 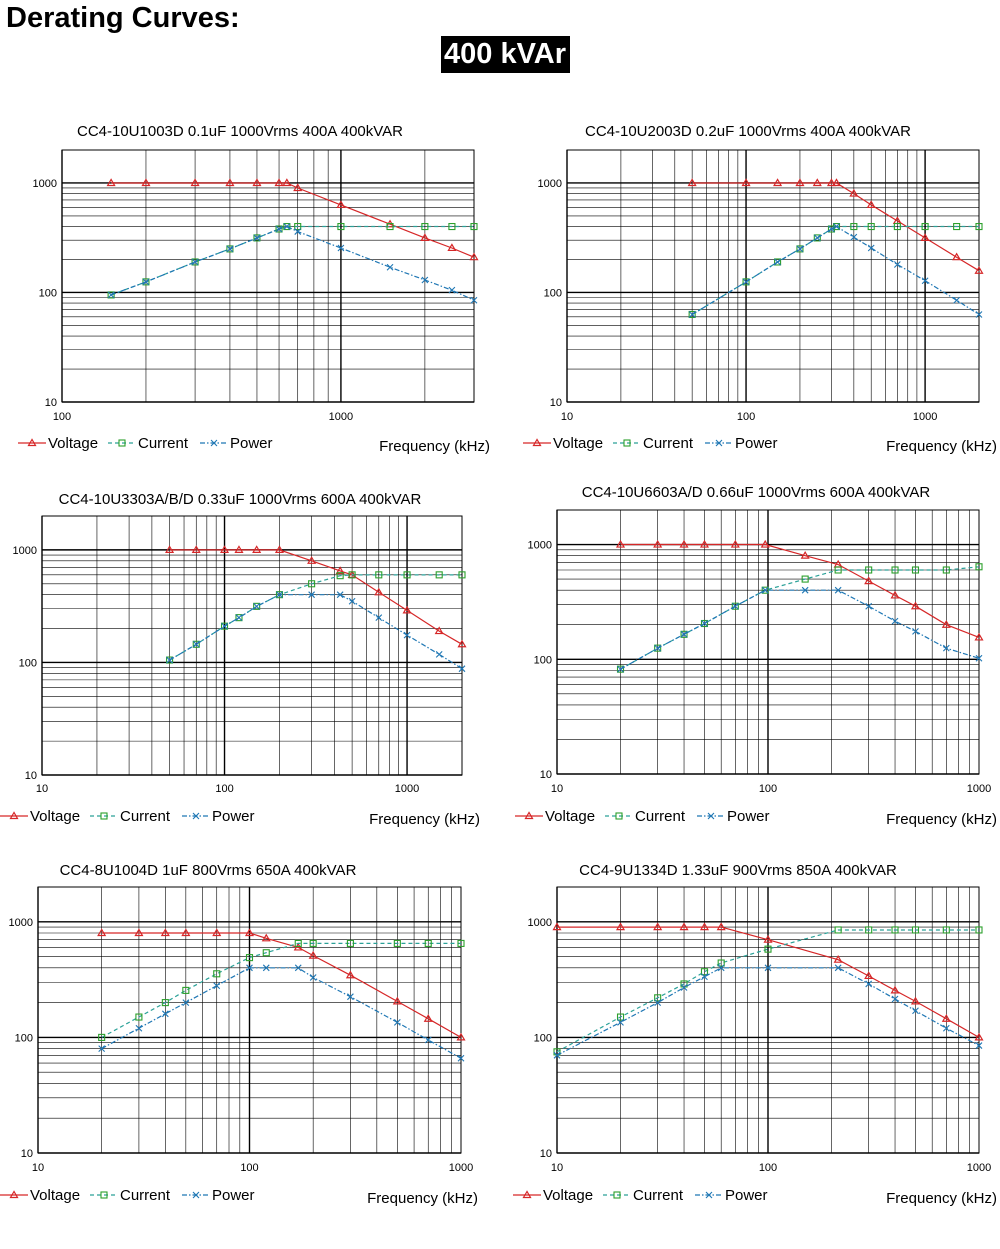 I want to click on plot-area, so click(x=268, y=276).